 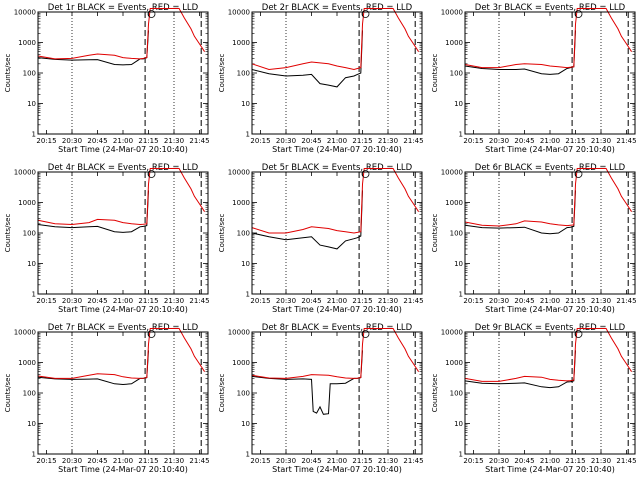 What do you see at coordinates (550, 168) in the screenshot?
I see `panel-title: Det 6r BLACK = Events, RED = LLD` at bounding box center [550, 168].